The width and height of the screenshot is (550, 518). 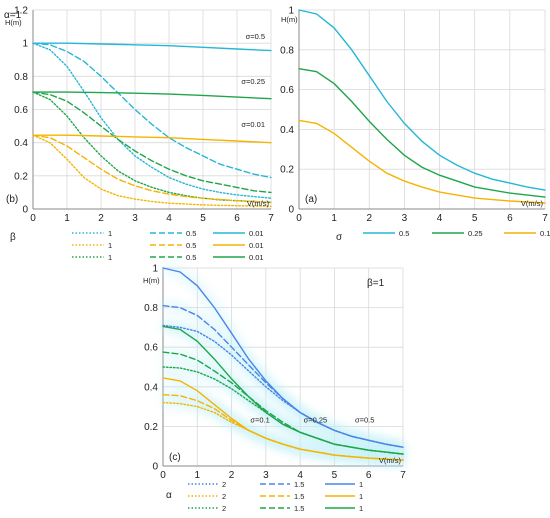 I want to click on legend-entry-label: 0.1, so click(x=545, y=233).